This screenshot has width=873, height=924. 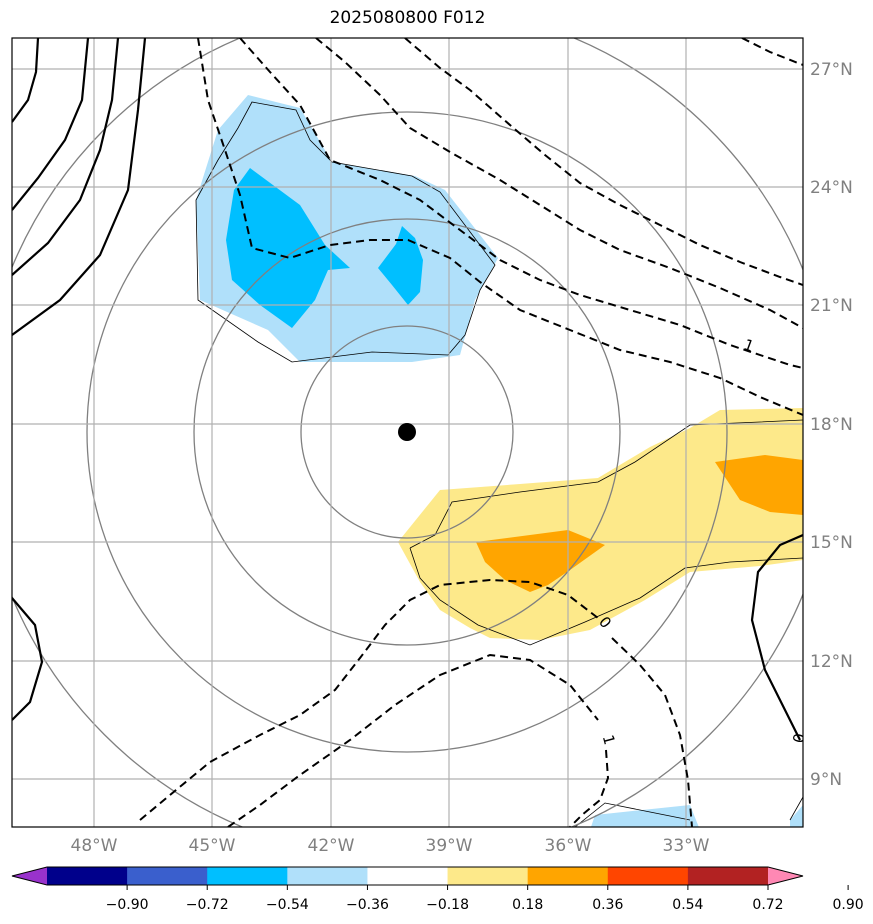 What do you see at coordinates (589, 788) in the screenshot?
I see `dashed-contour-g2` at bounding box center [589, 788].